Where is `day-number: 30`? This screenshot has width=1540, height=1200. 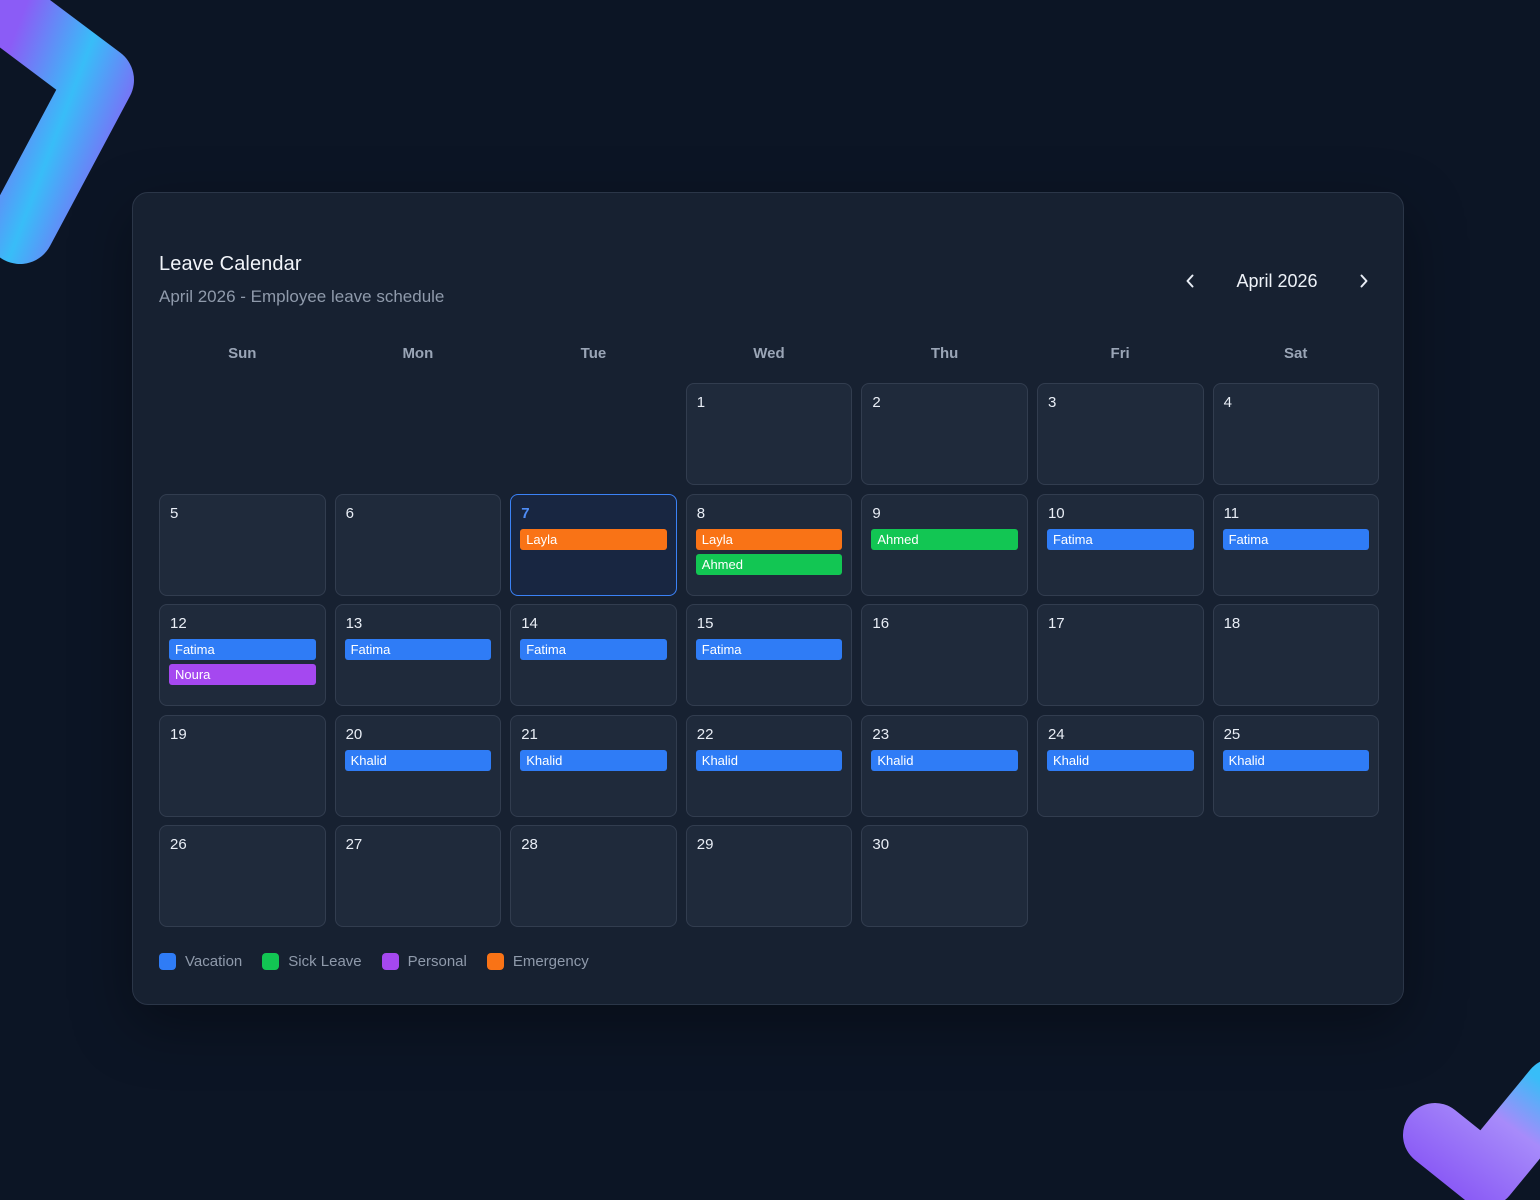 day-number: 30 is located at coordinates (881, 844).